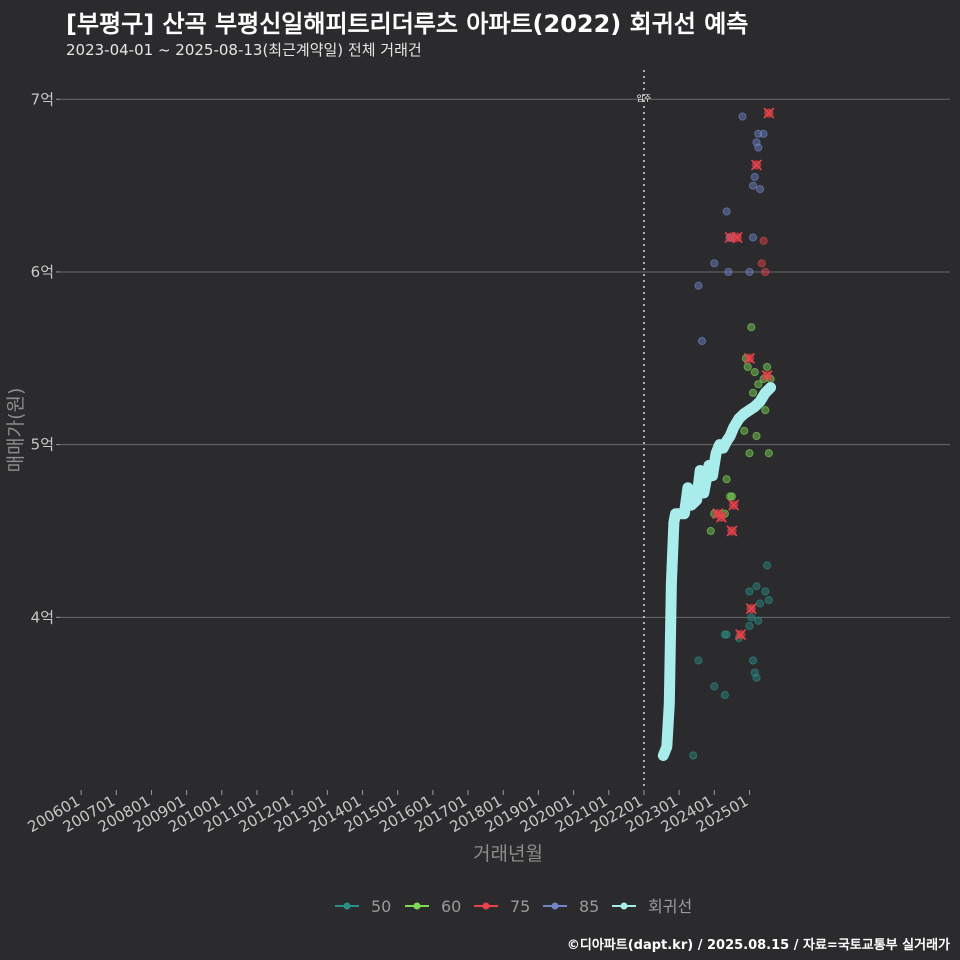 This screenshot has height=960, width=960. I want to click on legend-item-75: 75, so click(502, 906).